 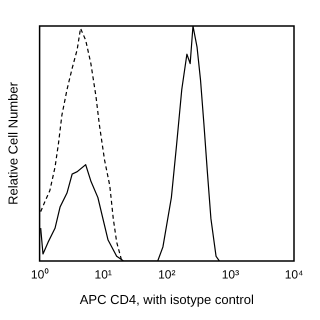 What do you see at coordinates (103, 275) in the screenshot?
I see `x-tick-label: 10¹` at bounding box center [103, 275].